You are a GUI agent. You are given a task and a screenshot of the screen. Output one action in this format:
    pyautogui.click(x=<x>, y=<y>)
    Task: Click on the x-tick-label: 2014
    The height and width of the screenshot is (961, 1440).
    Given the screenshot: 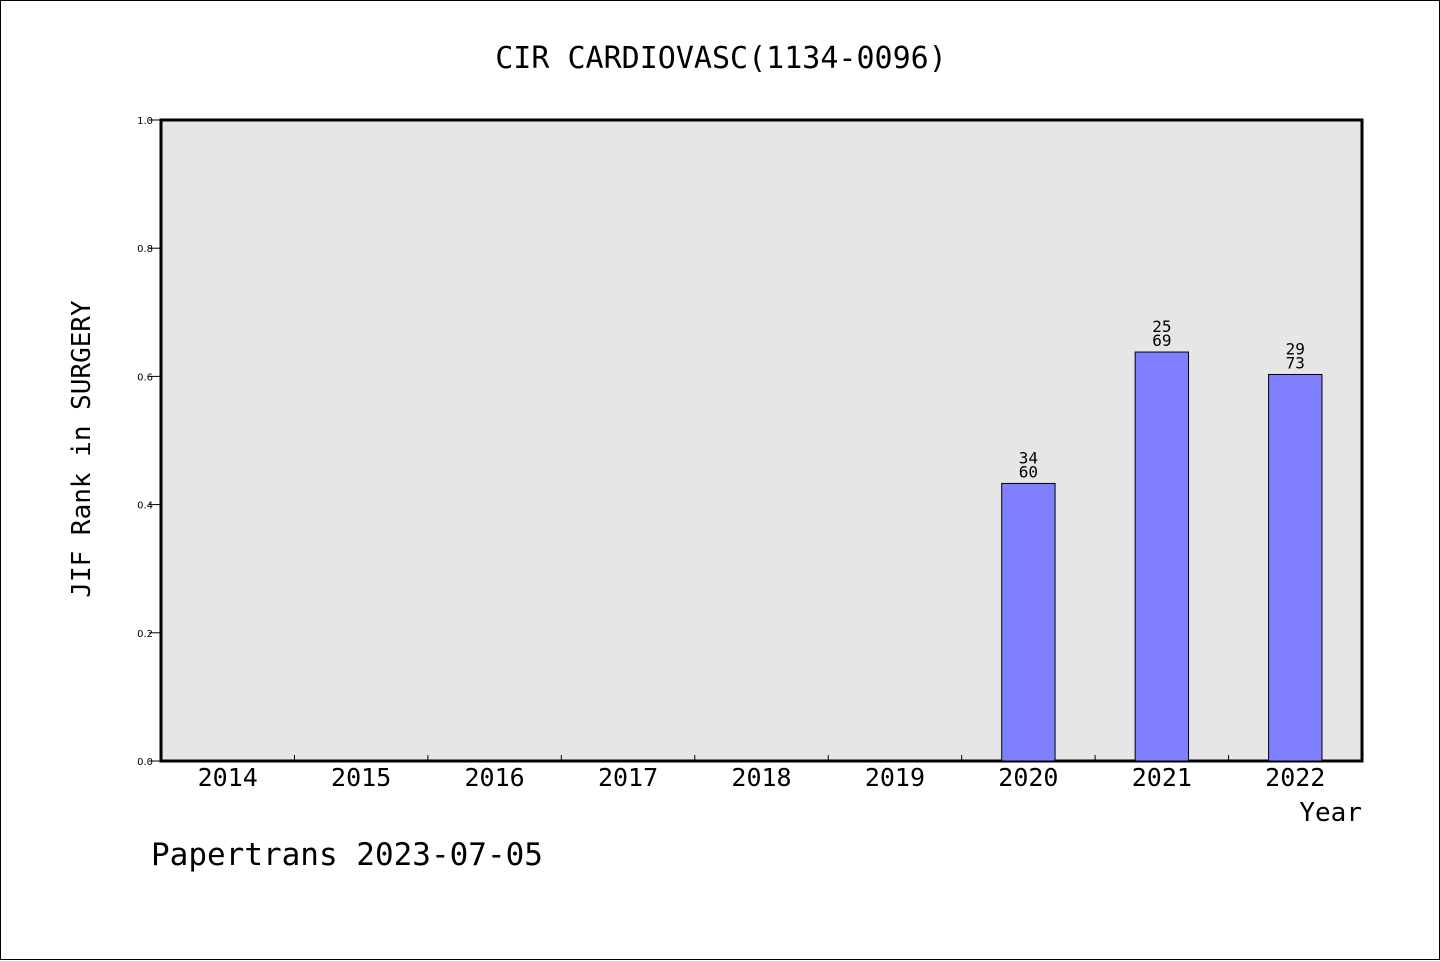 What is the action you would take?
    pyautogui.click(x=228, y=777)
    